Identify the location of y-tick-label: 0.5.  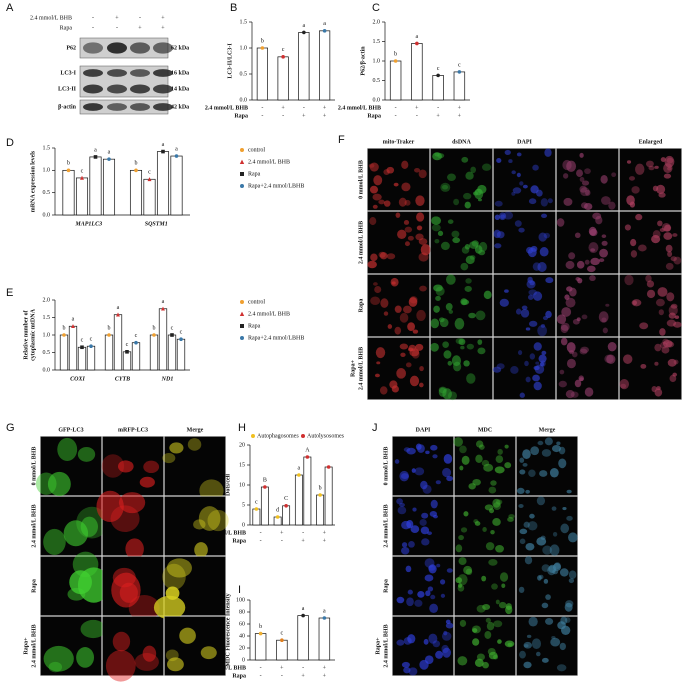
(244, 74).